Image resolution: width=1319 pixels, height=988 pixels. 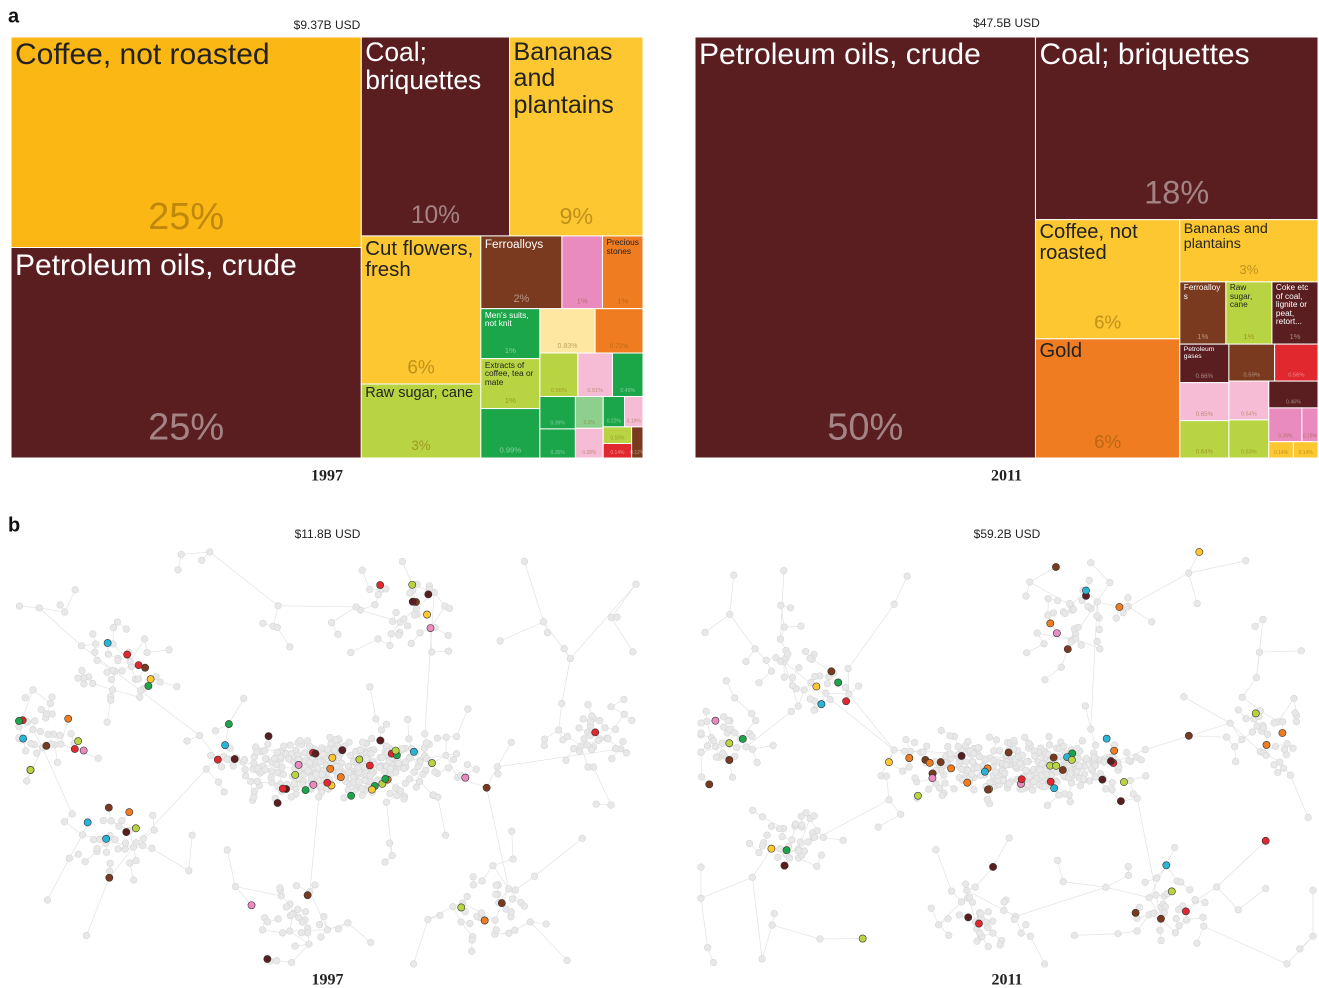 What do you see at coordinates (1176, 128) in the screenshot?
I see `tile` at bounding box center [1176, 128].